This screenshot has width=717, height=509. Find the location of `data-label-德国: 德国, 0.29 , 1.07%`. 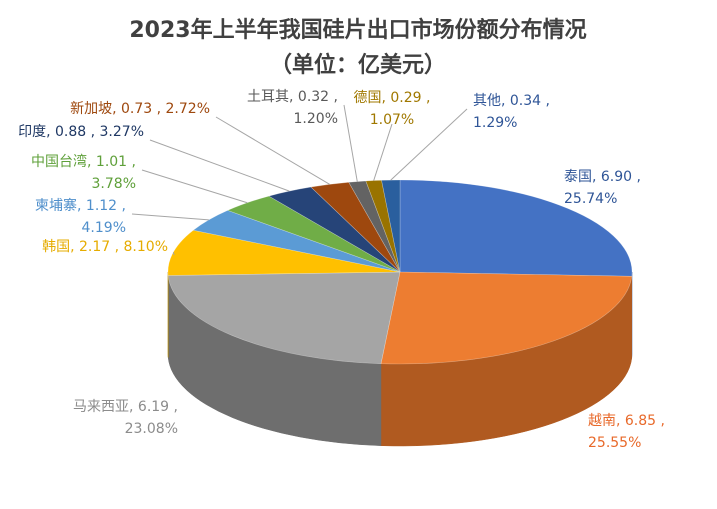

data-label-德国: 德国, 0.29 , 1.07% is located at coordinates (392, 109).